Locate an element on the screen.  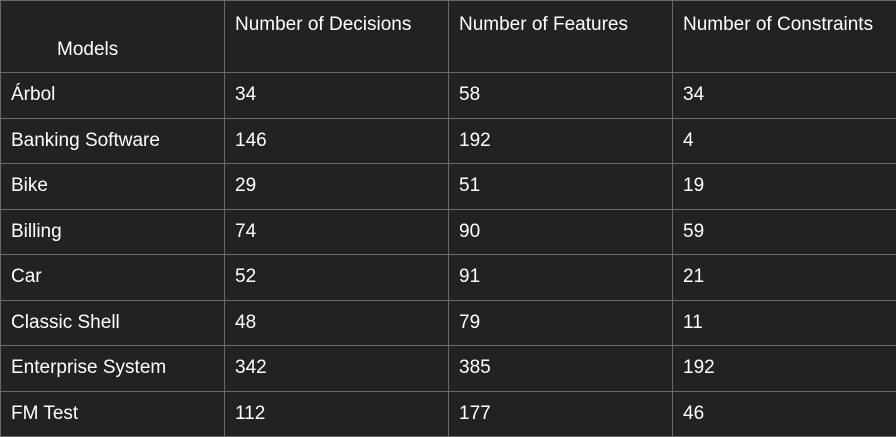
cell-decisions: 52 is located at coordinates (337, 278).